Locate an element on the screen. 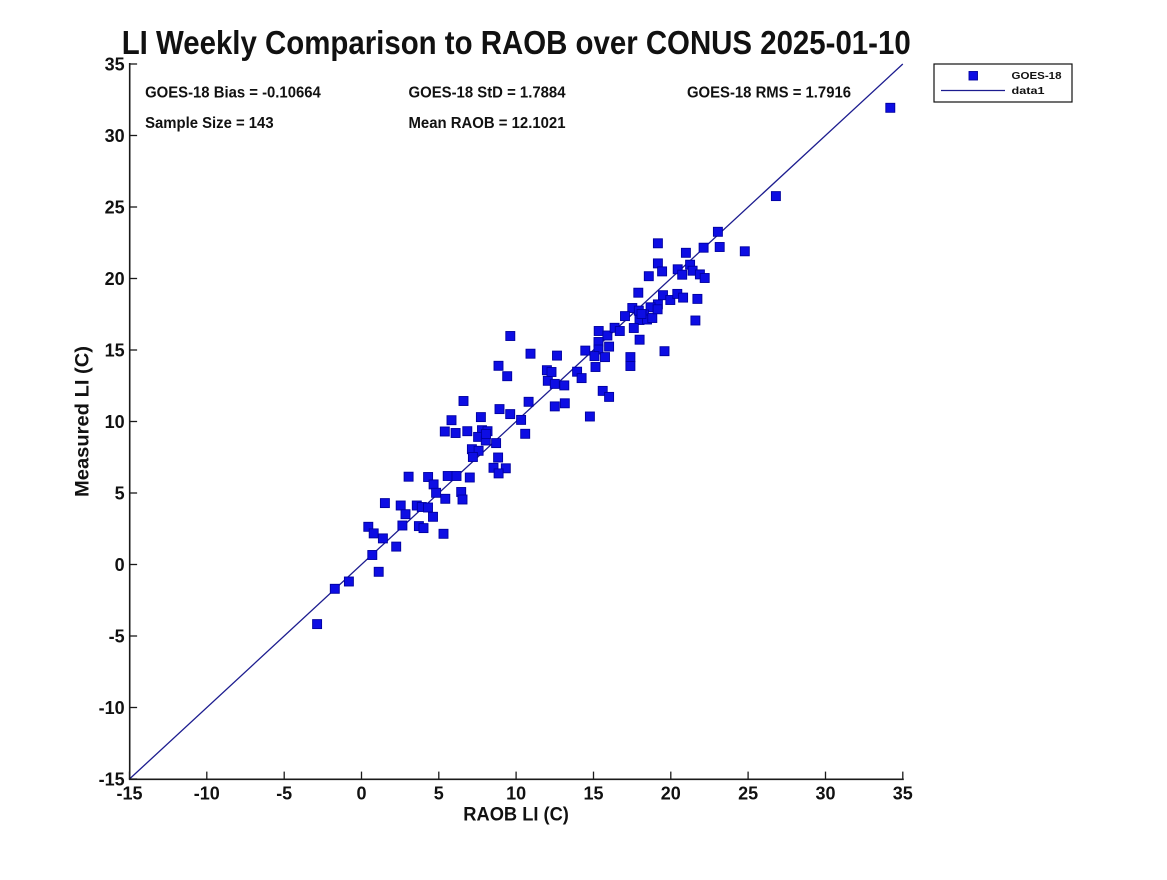 This screenshot has height=880, width=1167. svg-text: Measured LI (C) is located at coordinates (83, 421).